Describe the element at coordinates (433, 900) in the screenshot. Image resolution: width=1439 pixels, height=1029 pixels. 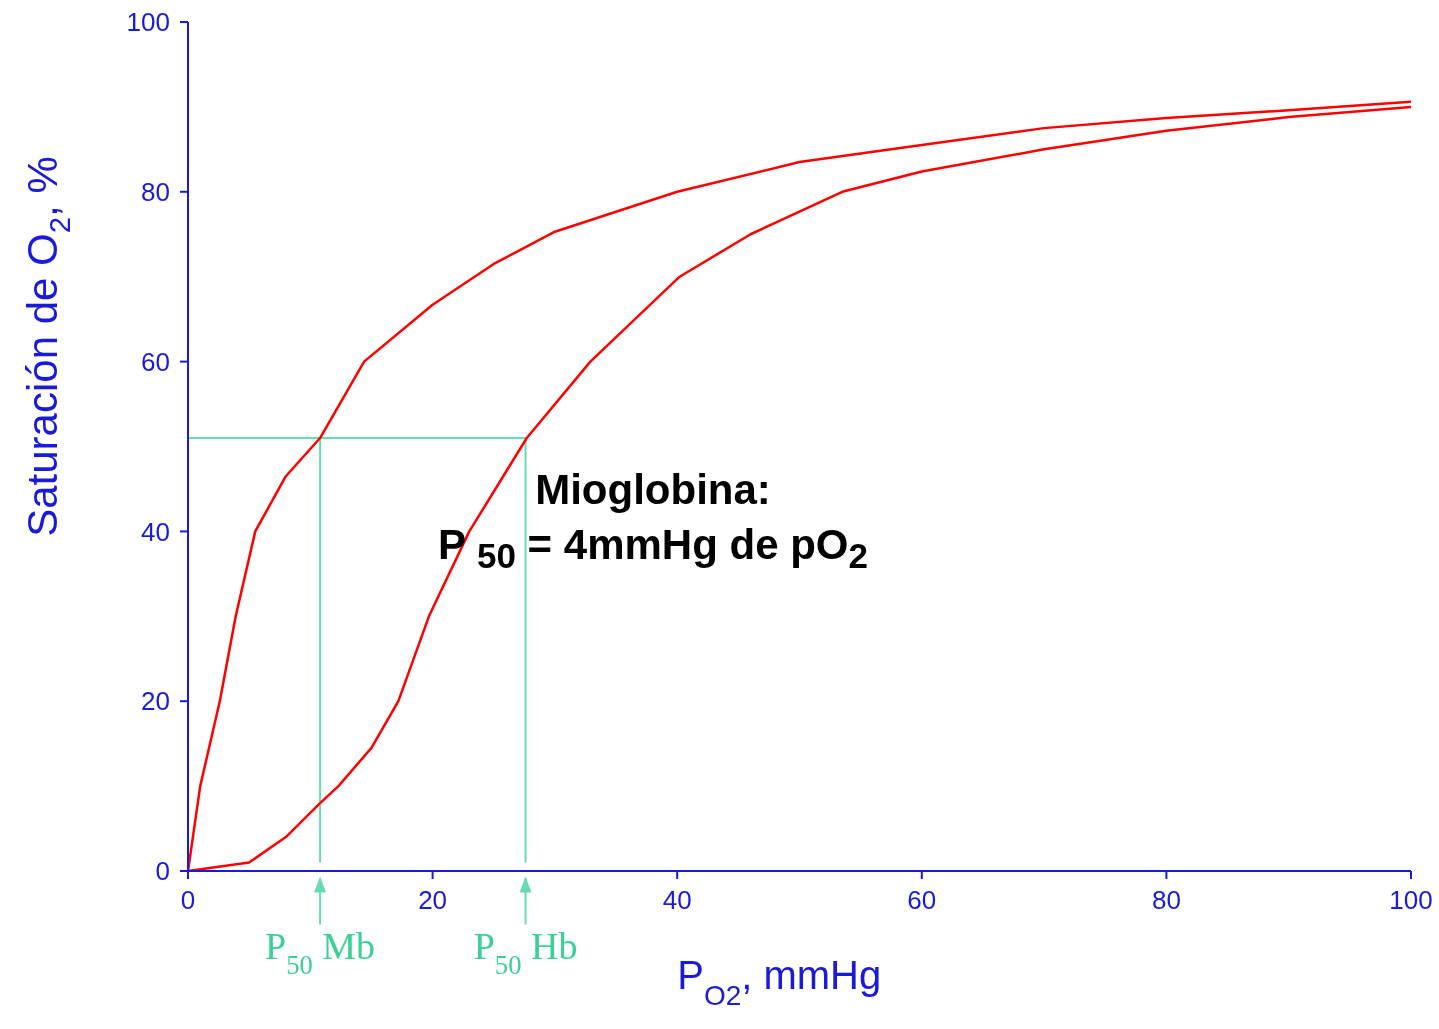
I see `x-tick-label: 20` at that location.